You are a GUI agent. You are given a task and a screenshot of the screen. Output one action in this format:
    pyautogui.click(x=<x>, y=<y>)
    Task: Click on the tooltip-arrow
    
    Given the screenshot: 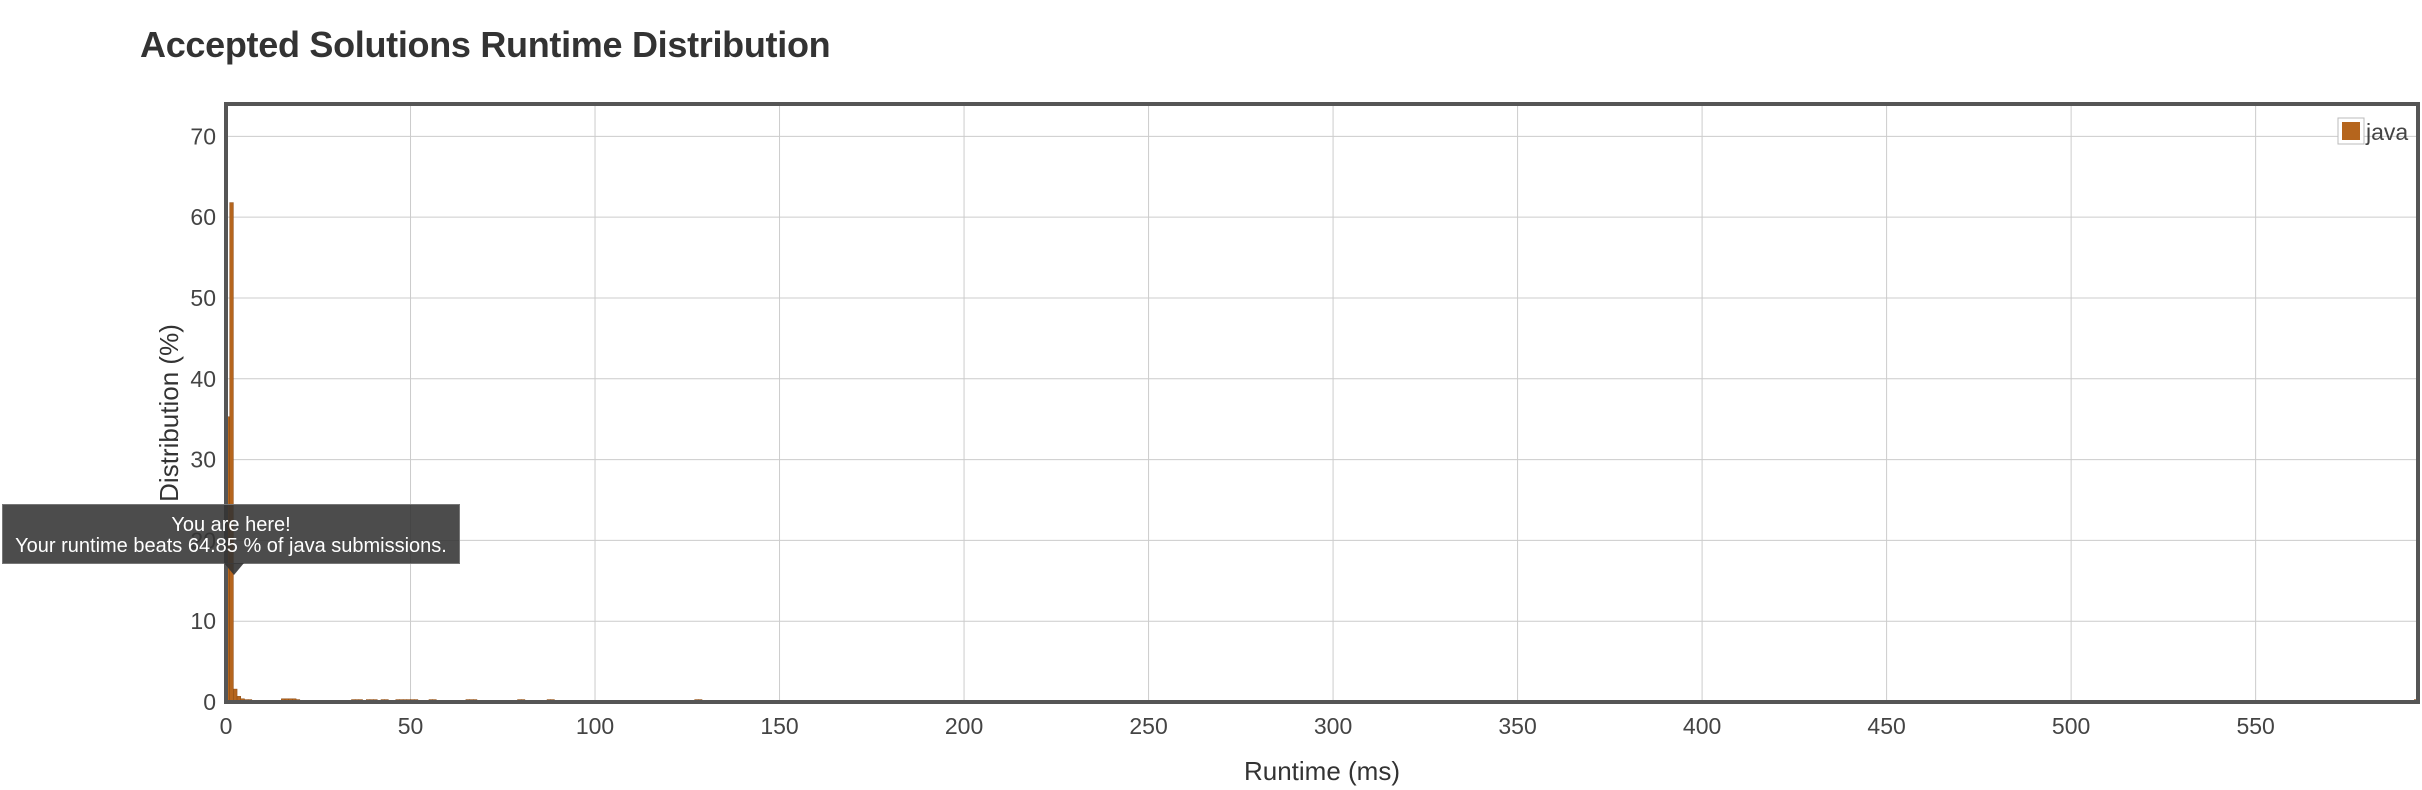 What is the action you would take?
    pyautogui.click(x=234, y=569)
    